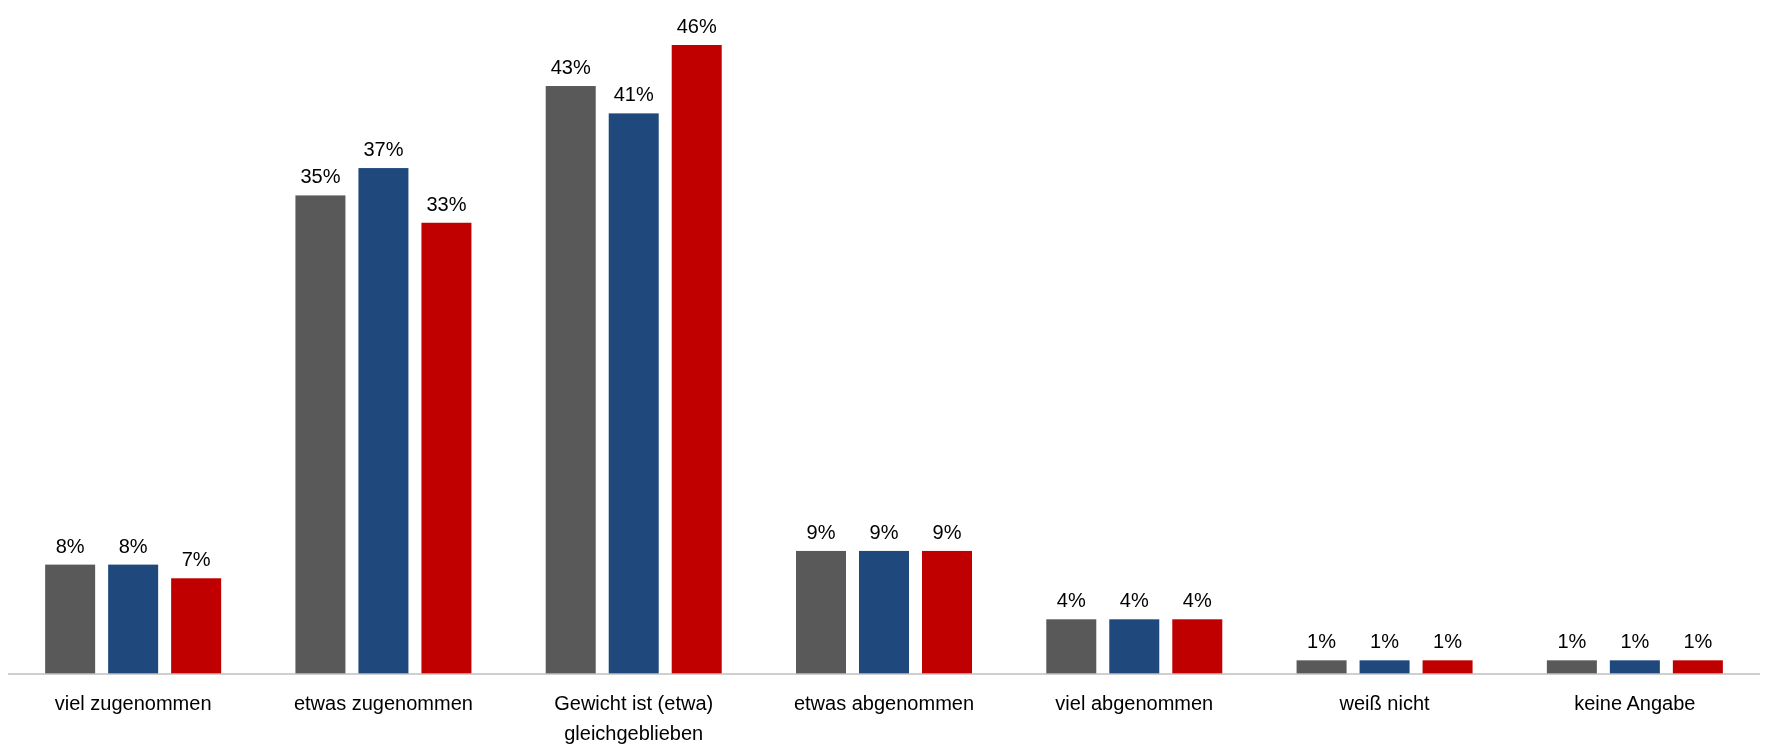 The image size is (1767, 755). What do you see at coordinates (570, 67) in the screenshot?
I see `data-label: 43%` at bounding box center [570, 67].